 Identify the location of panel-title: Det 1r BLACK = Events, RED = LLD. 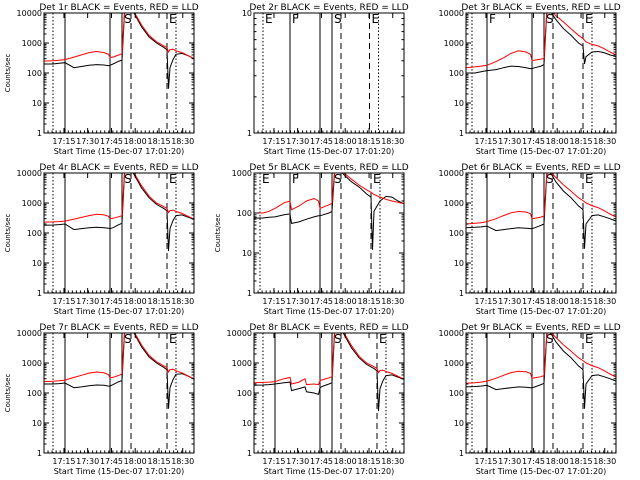
(118, 8).